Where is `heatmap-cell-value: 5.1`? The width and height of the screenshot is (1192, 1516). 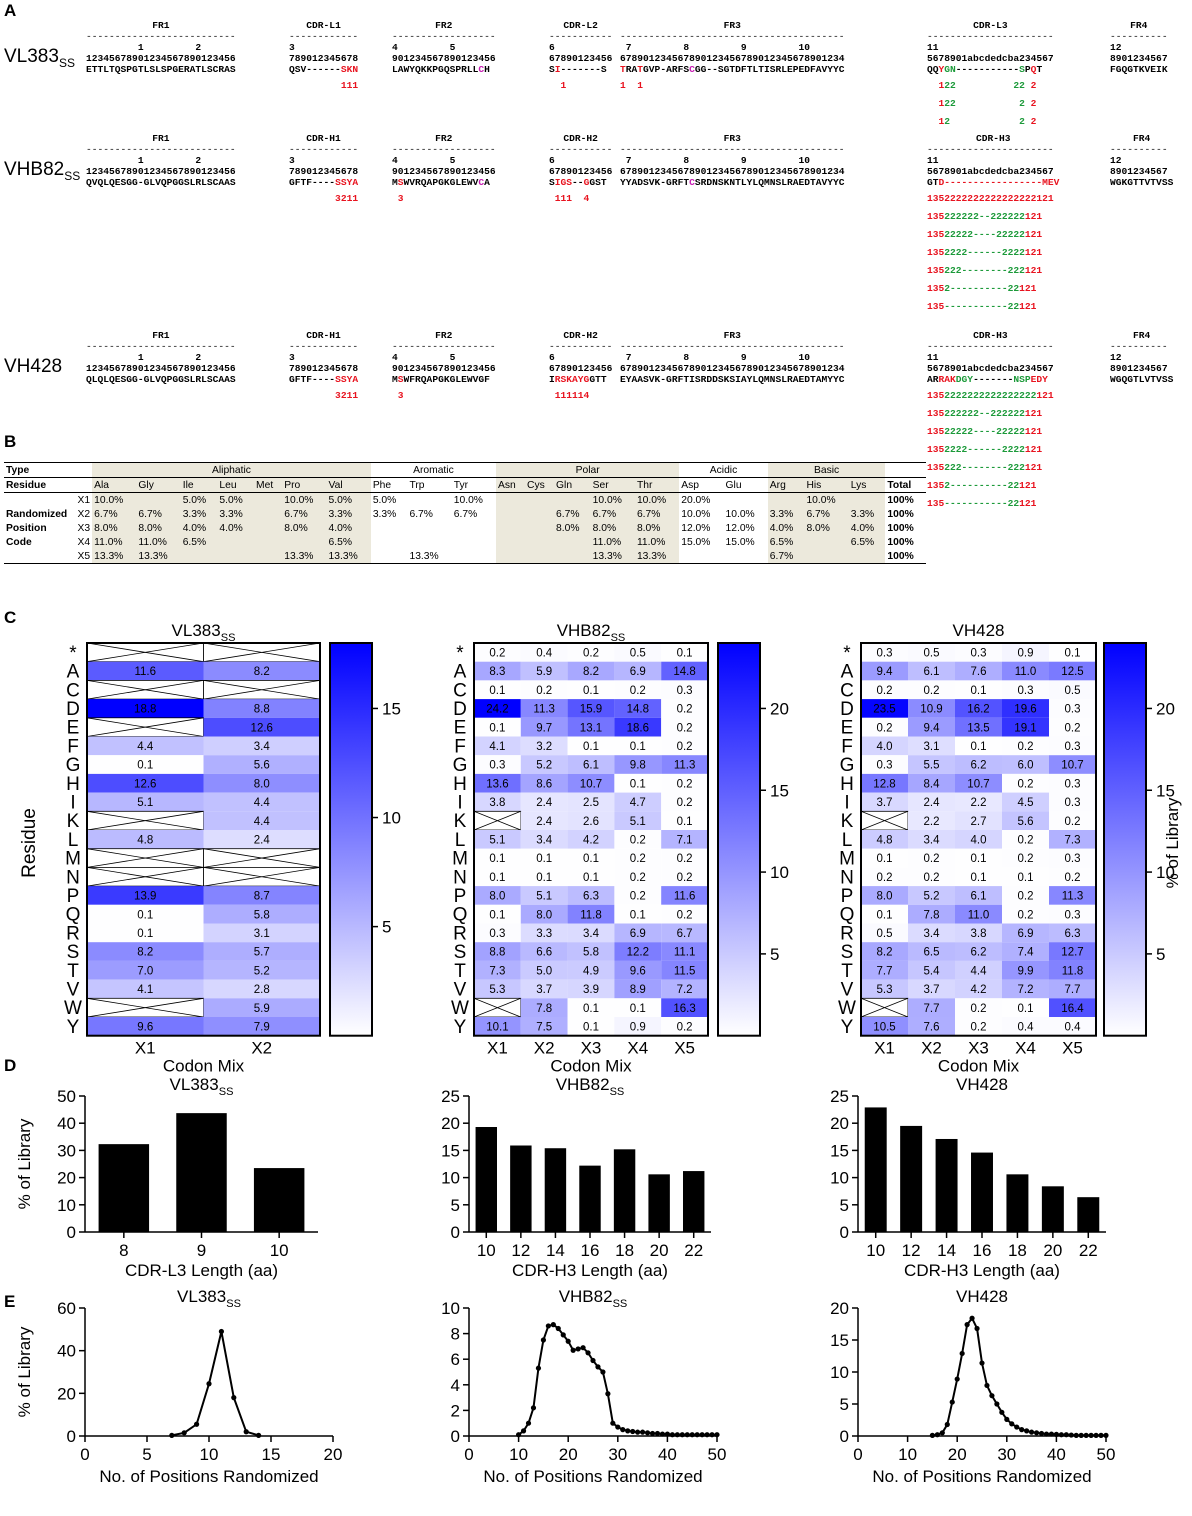
heatmap-cell-value: 5.1 is located at coordinates (145, 803).